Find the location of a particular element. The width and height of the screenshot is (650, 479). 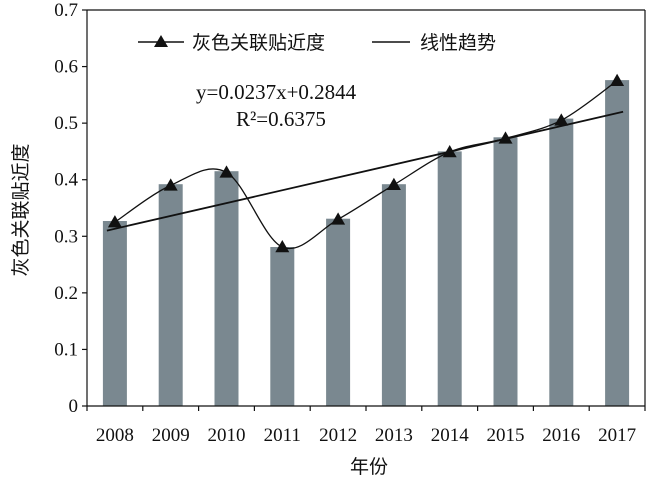

r-squared-text: R²=0.6375 is located at coordinates (281, 119).